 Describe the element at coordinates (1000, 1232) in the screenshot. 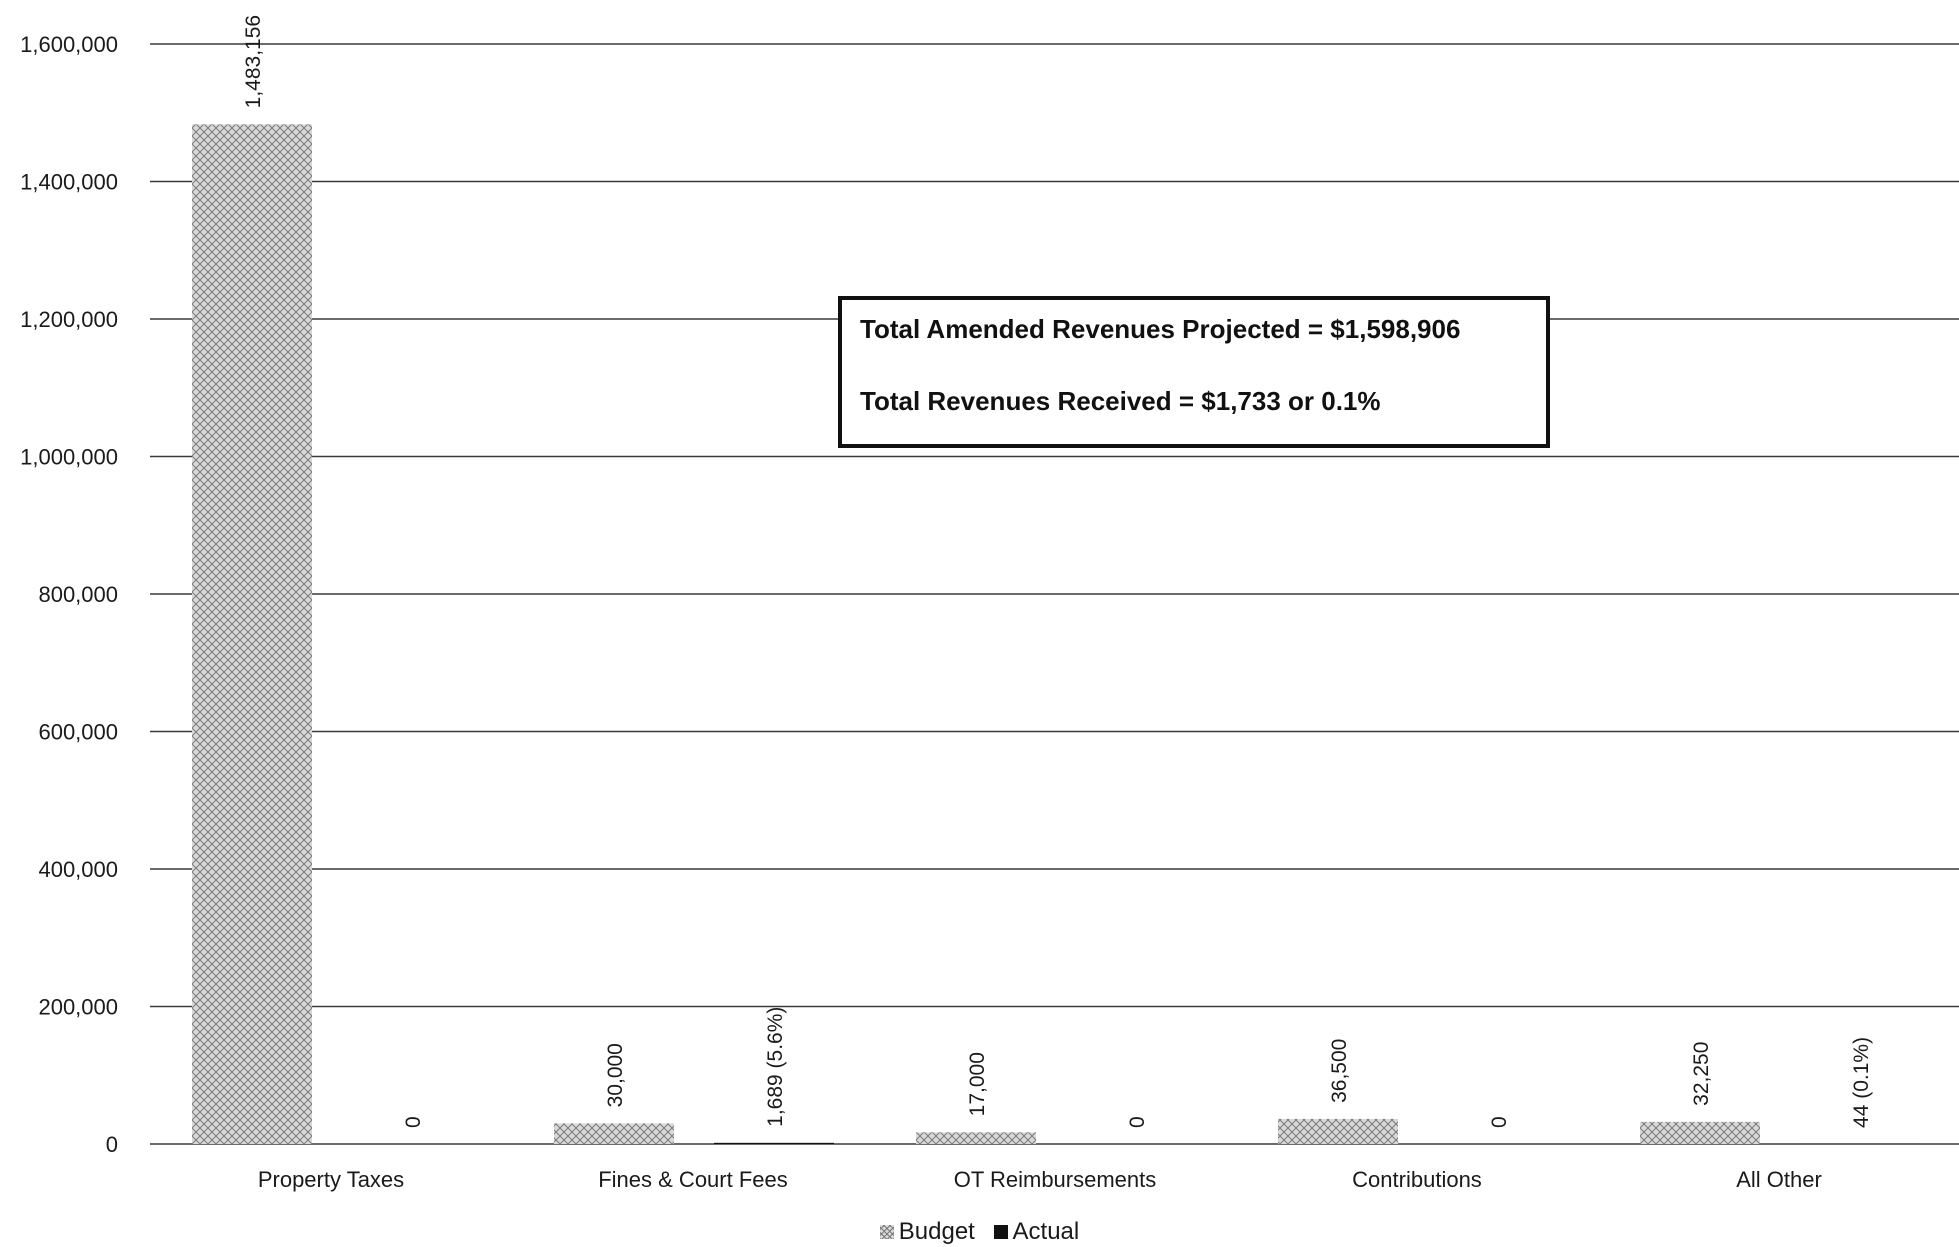

I see `legend-swatch-actual` at that location.